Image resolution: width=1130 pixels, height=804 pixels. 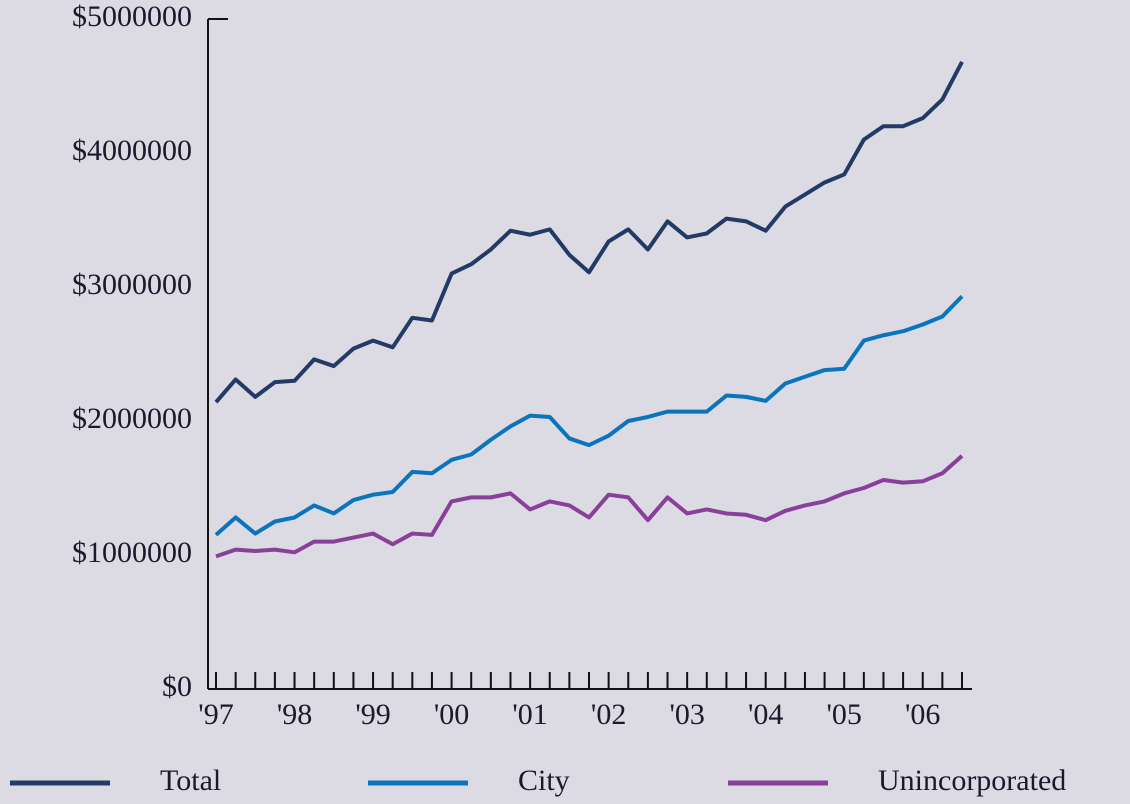 What do you see at coordinates (372, 714) in the screenshot?
I see `x-tick-label: '99` at bounding box center [372, 714].